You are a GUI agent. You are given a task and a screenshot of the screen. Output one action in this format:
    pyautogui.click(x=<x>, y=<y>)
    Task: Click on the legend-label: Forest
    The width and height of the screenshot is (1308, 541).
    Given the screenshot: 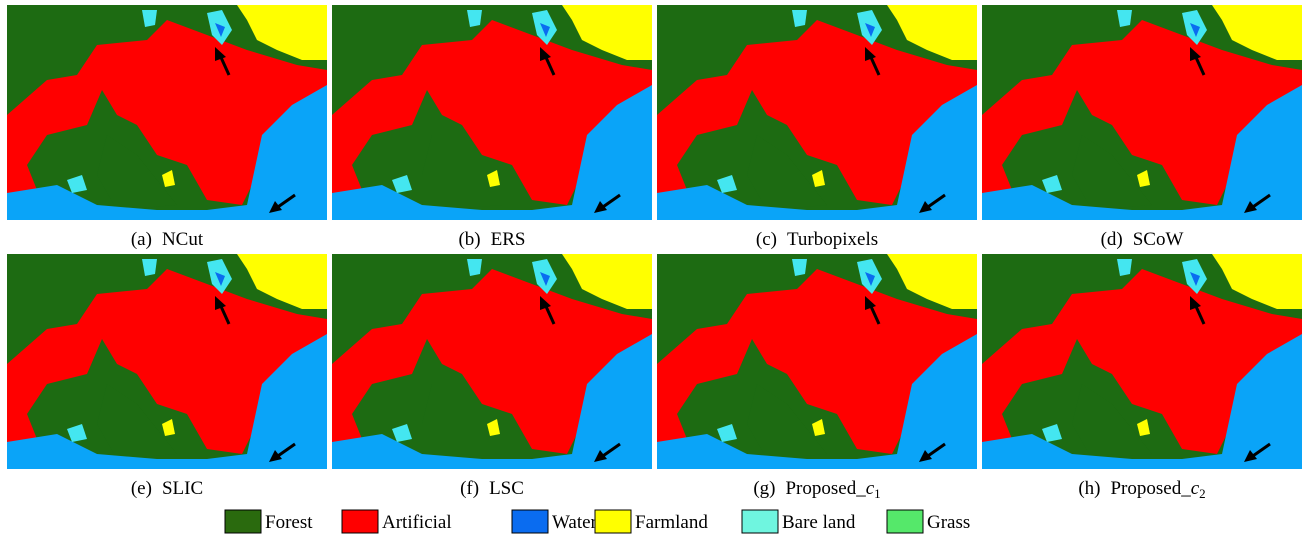 What is the action you would take?
    pyautogui.click(x=289, y=522)
    